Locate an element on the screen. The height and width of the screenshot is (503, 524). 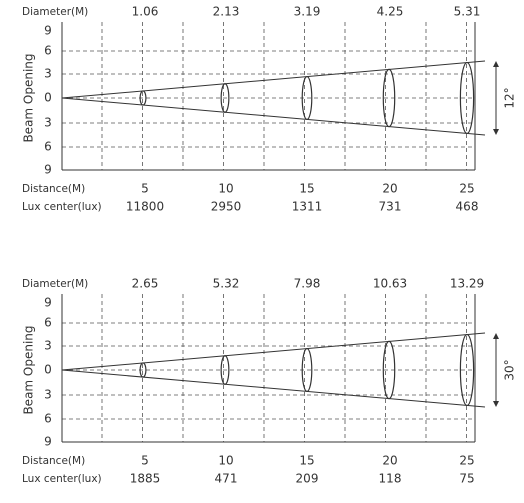
lux-value: 731 is located at coordinates (390, 207).